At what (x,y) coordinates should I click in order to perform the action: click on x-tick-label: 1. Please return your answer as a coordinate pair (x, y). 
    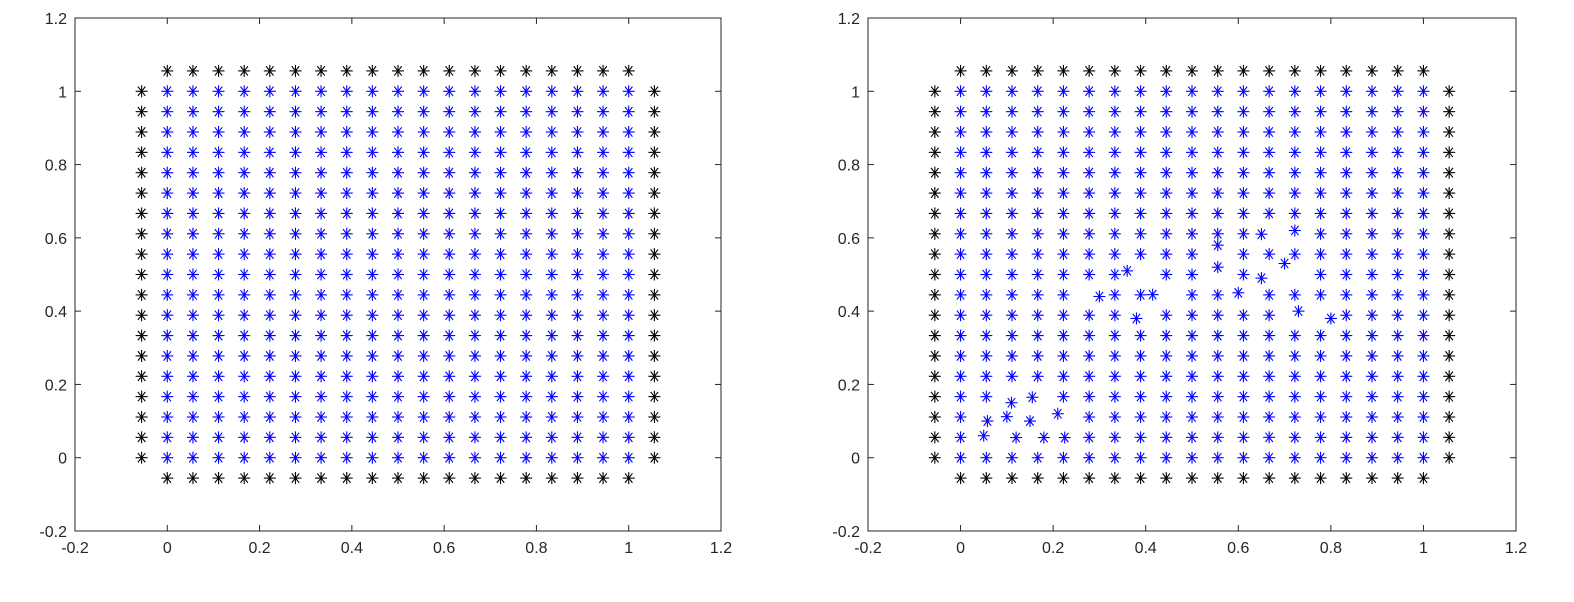
    Looking at the image, I should click on (628, 548).